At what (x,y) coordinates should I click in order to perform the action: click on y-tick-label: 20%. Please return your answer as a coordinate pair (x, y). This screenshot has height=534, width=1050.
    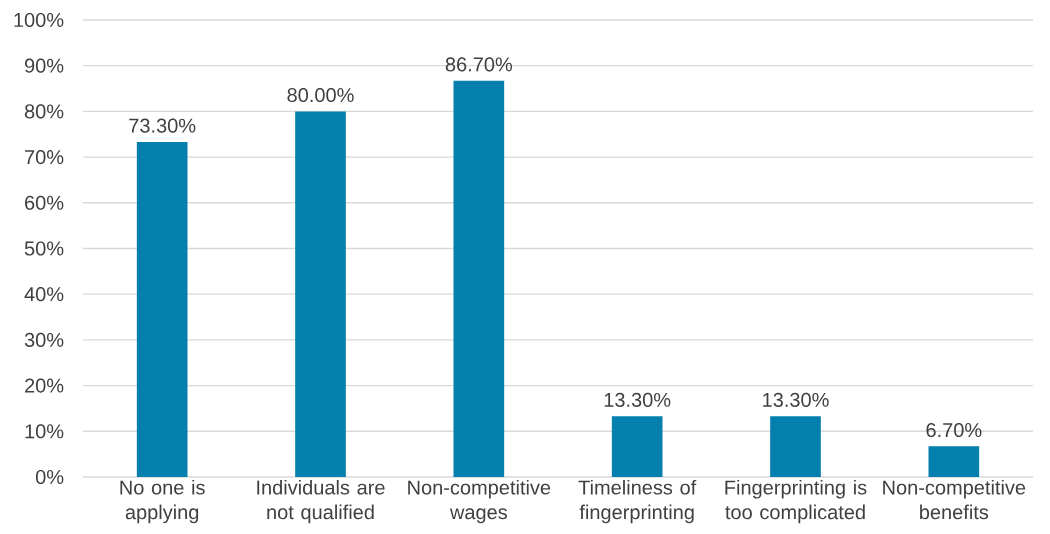
    Looking at the image, I should click on (44, 385).